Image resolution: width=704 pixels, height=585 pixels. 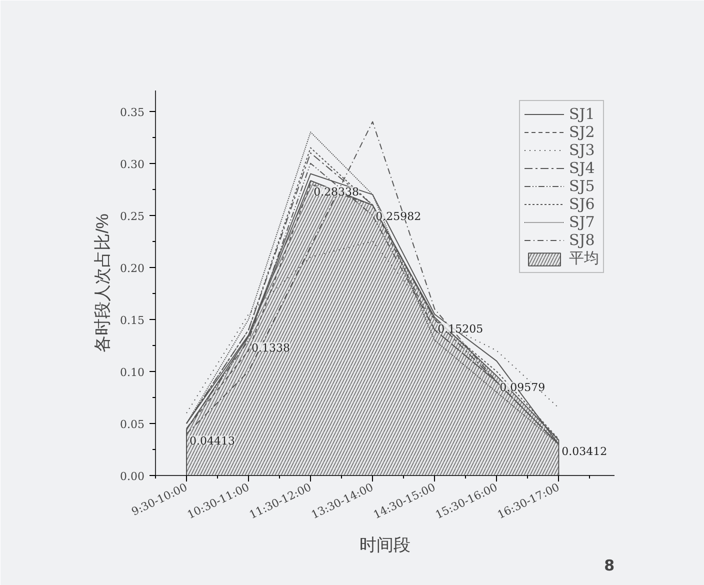 What do you see at coordinates (132, 268) in the screenshot?
I see `y-tick-label: 0.20` at bounding box center [132, 268].